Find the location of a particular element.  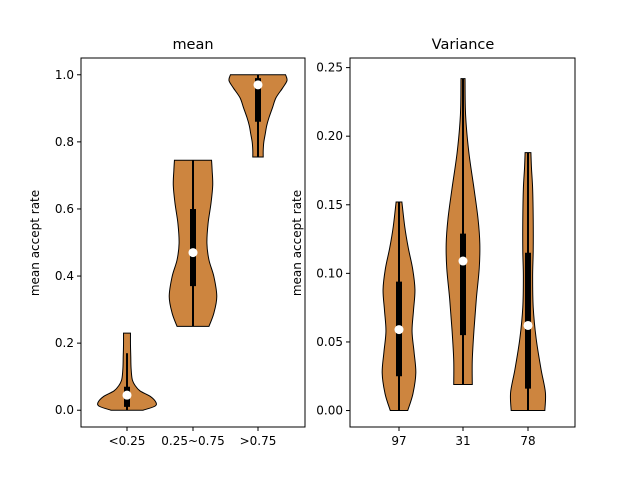

variance-title: Variance is located at coordinates (463, 45).